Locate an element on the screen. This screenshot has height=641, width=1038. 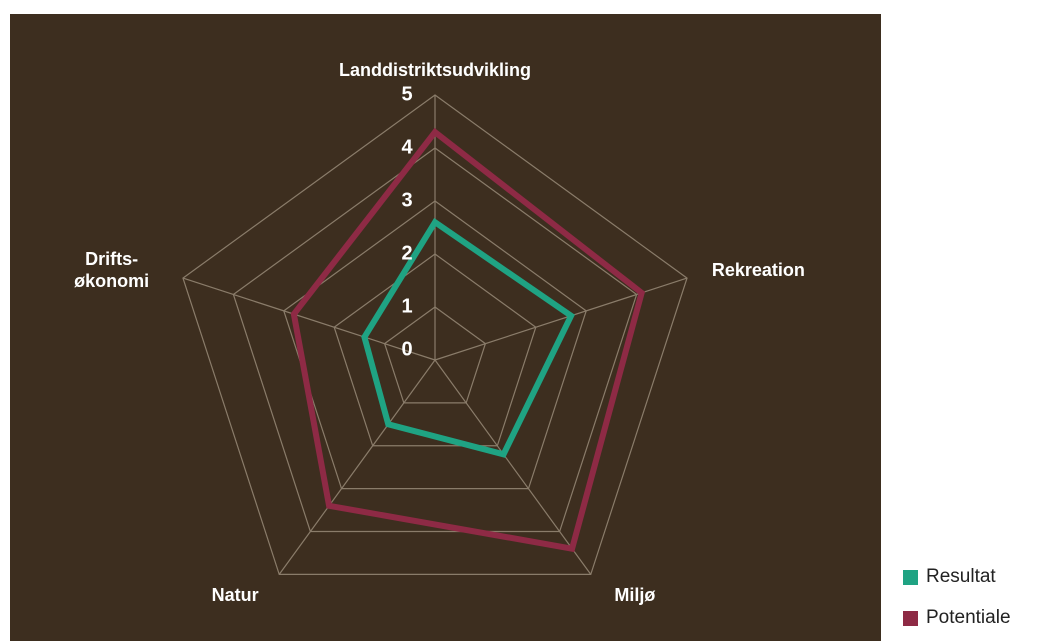
legend-label: Resultat is located at coordinates (961, 576).